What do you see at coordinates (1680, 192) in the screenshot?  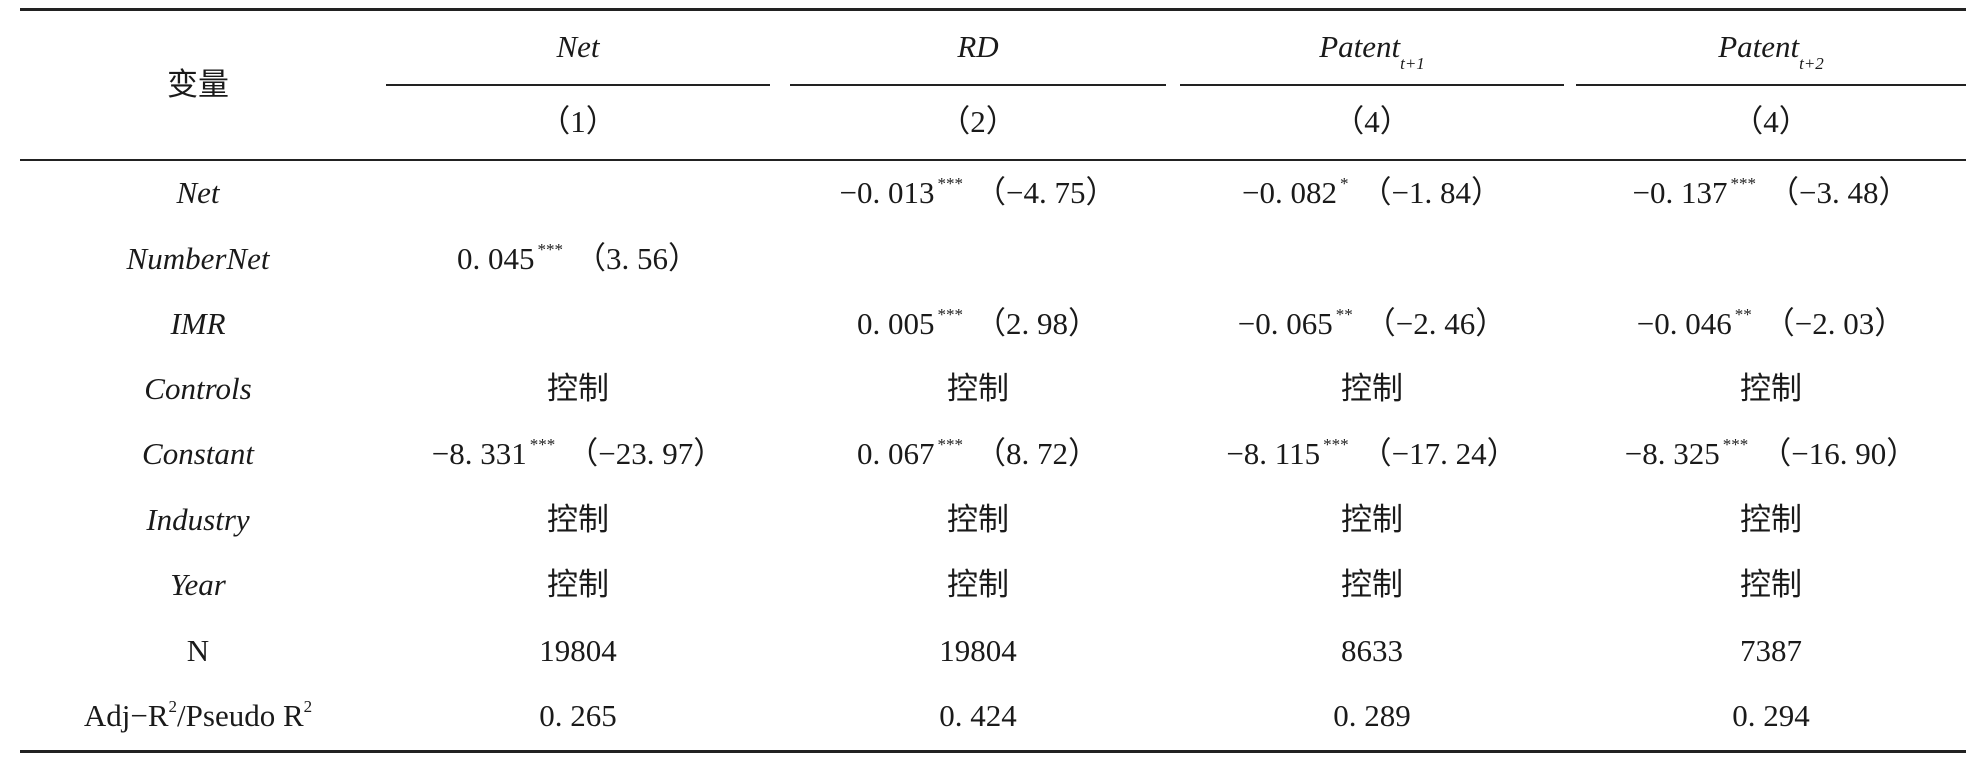 I see `coefficient: −0. 137` at bounding box center [1680, 192].